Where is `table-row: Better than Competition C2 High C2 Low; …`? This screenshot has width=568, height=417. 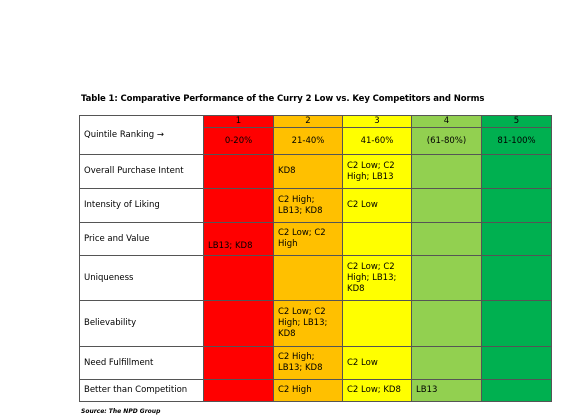 table-row: Better than Competition C2 High C2 Low; … is located at coordinates (315, 390).